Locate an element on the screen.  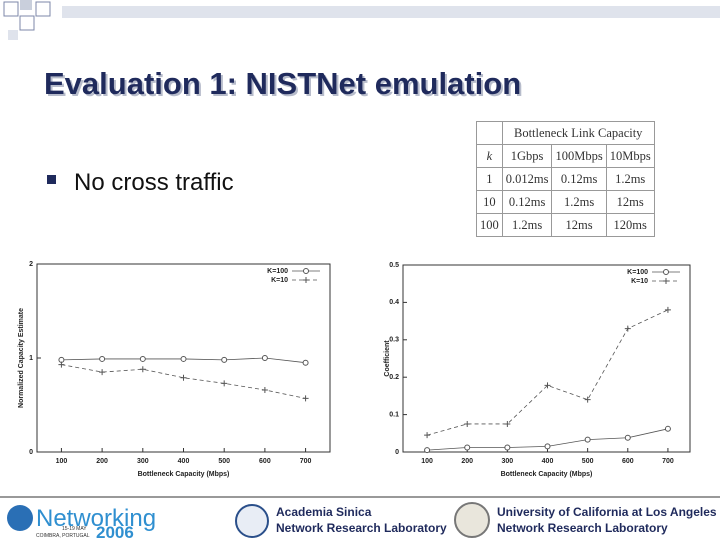
right-org-line: University of California at Los Angeles is located at coordinates (607, 512).